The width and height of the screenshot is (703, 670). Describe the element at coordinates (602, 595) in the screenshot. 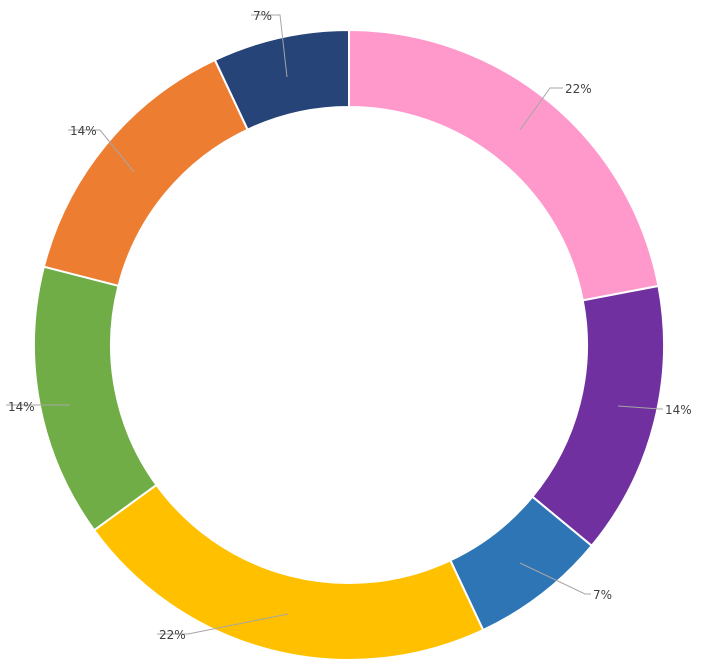

I see `data-label-3: 7%` at that location.